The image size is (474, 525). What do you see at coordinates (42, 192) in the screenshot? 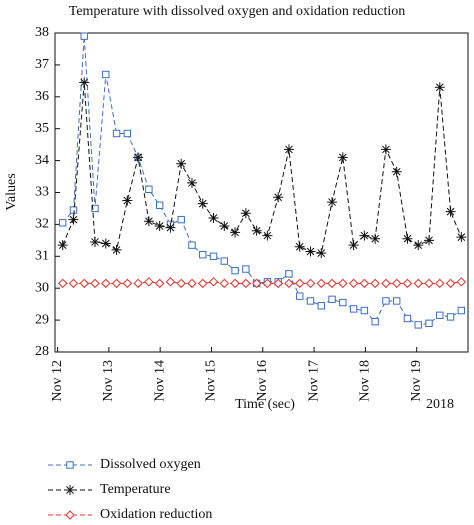
I see `y-tick-label: 33` at bounding box center [42, 192].